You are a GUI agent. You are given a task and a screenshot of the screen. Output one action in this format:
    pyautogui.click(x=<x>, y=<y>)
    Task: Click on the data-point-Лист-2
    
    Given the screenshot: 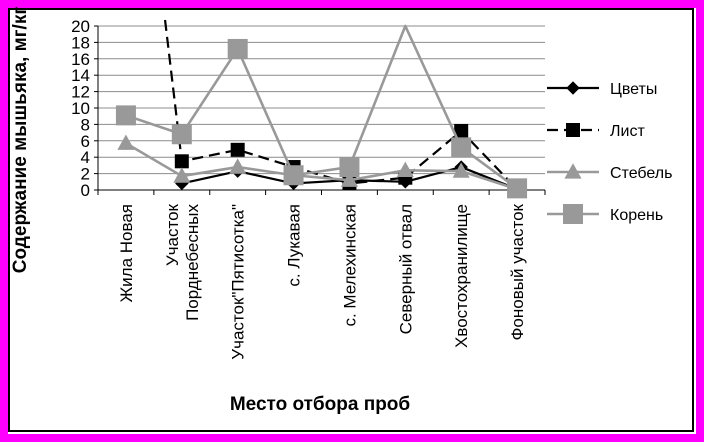 What is the action you would take?
    pyautogui.click(x=237, y=149)
    